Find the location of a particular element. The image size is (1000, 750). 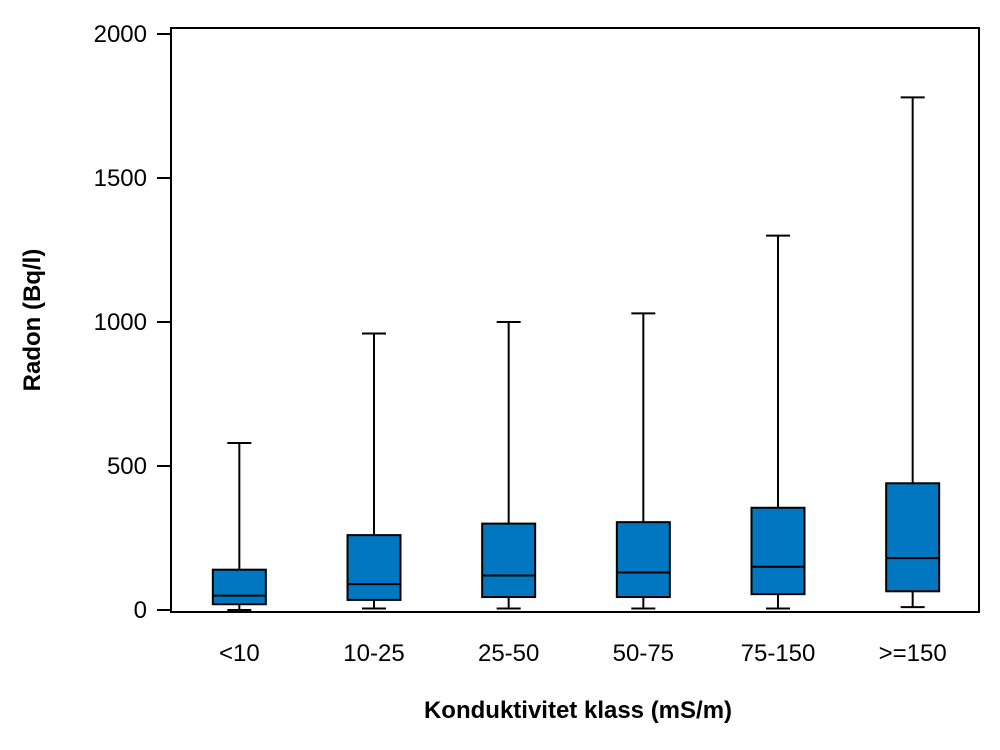

y-tick-label: 500 is located at coordinates (127, 466).